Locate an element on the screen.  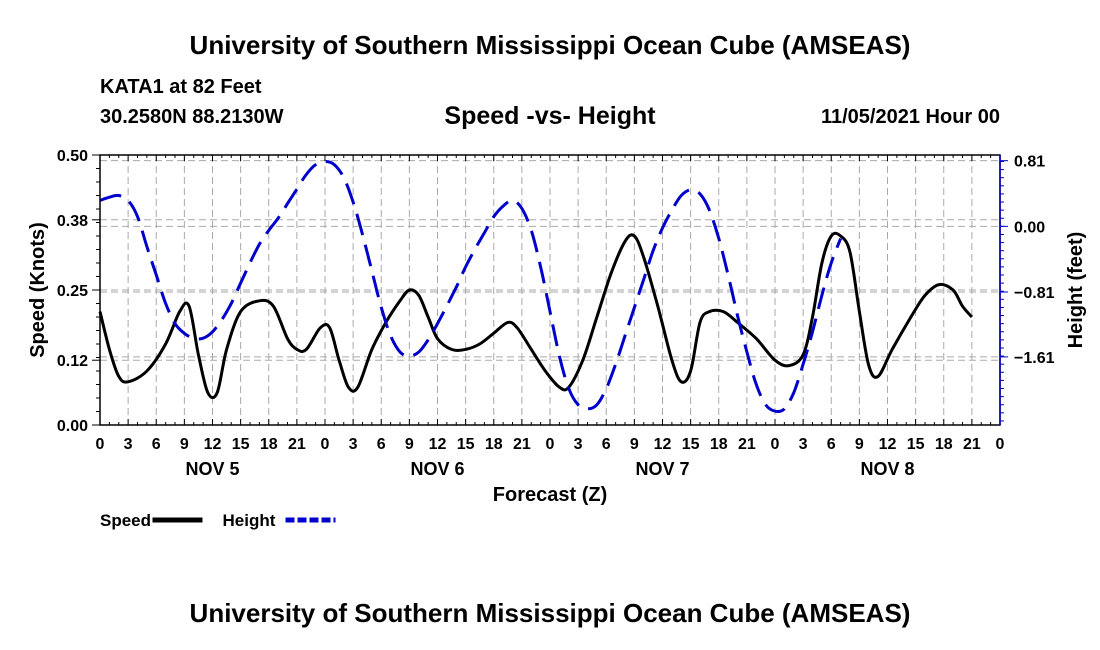
y-tick-label: 0.25 is located at coordinates (72, 291).